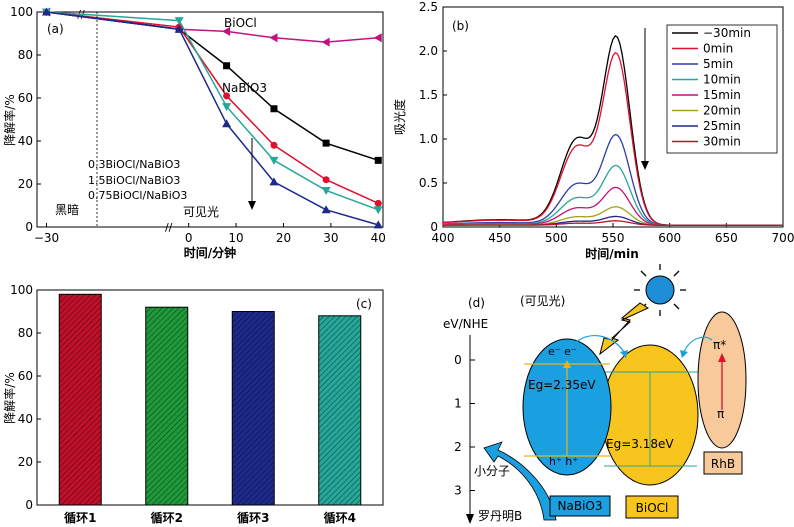 The height and width of the screenshot is (527, 794). Describe the element at coordinates (580, 506) in the screenshot. I see `nabio3-box` at that location.